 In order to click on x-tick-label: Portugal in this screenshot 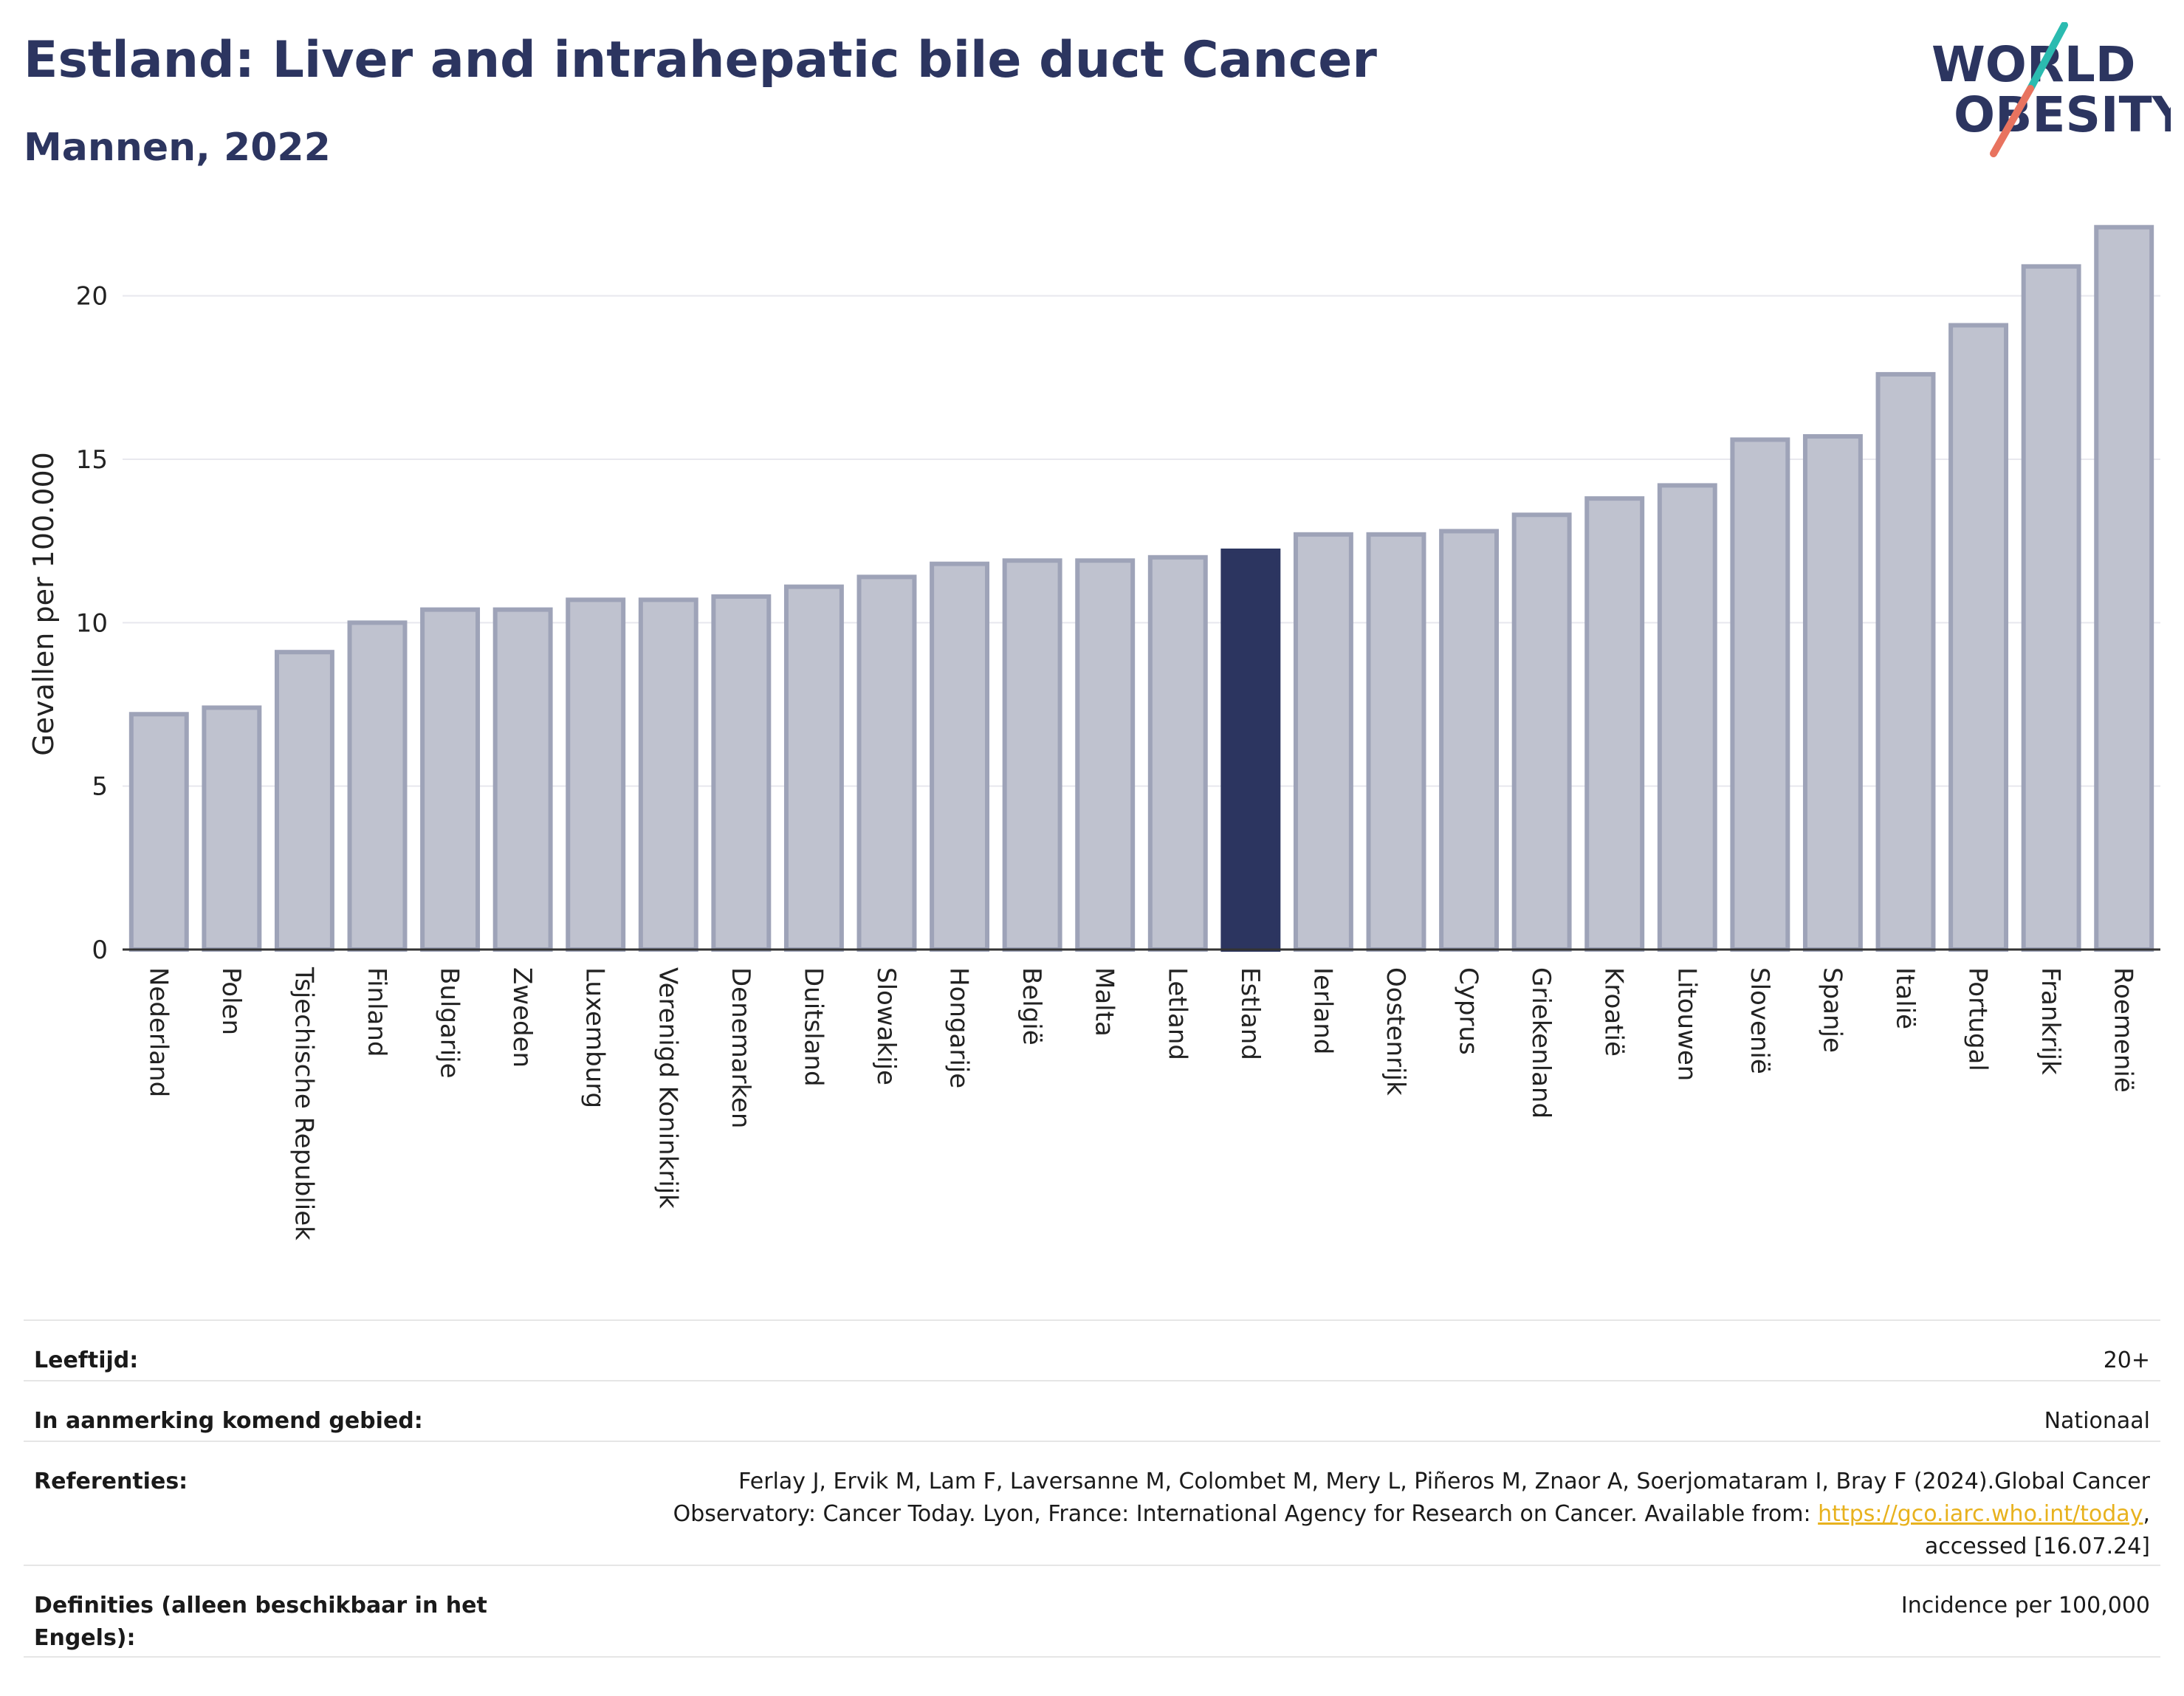, I will do `click(1978, 1019)`.